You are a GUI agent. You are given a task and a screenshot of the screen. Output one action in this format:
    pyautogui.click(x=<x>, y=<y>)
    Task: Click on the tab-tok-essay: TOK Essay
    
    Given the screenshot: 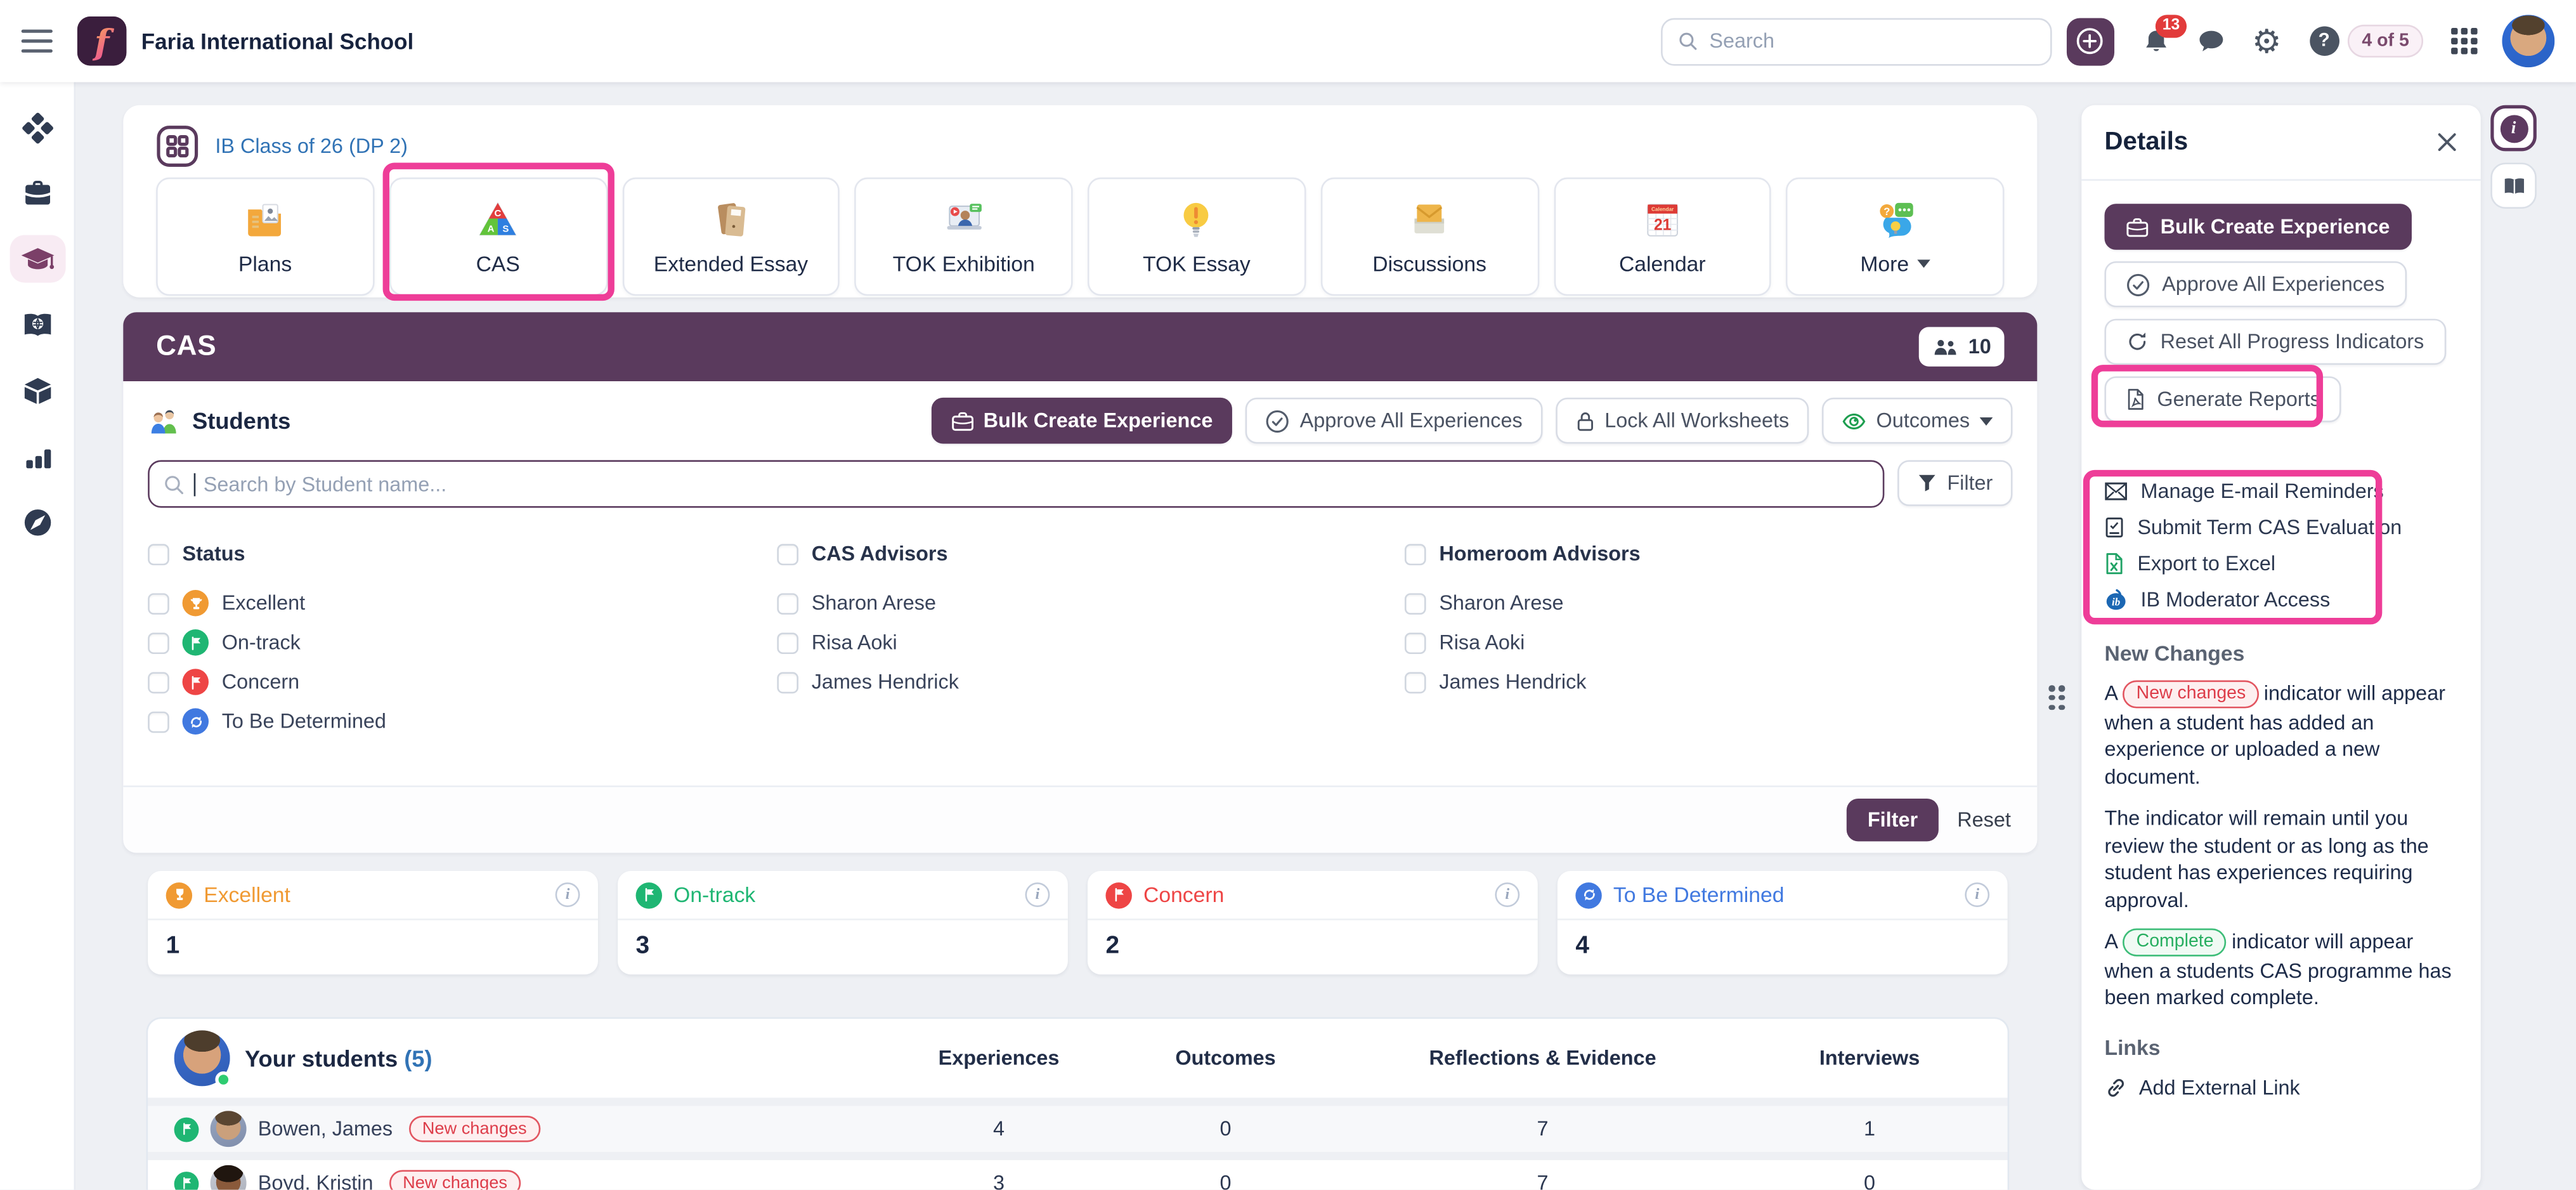 What is the action you would take?
    pyautogui.click(x=1197, y=236)
    